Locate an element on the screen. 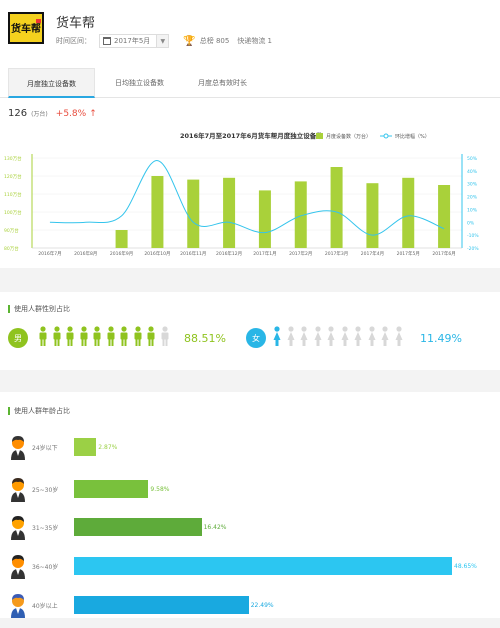  age-title-text: 使用人群年龄占比 is located at coordinates (42, 411).